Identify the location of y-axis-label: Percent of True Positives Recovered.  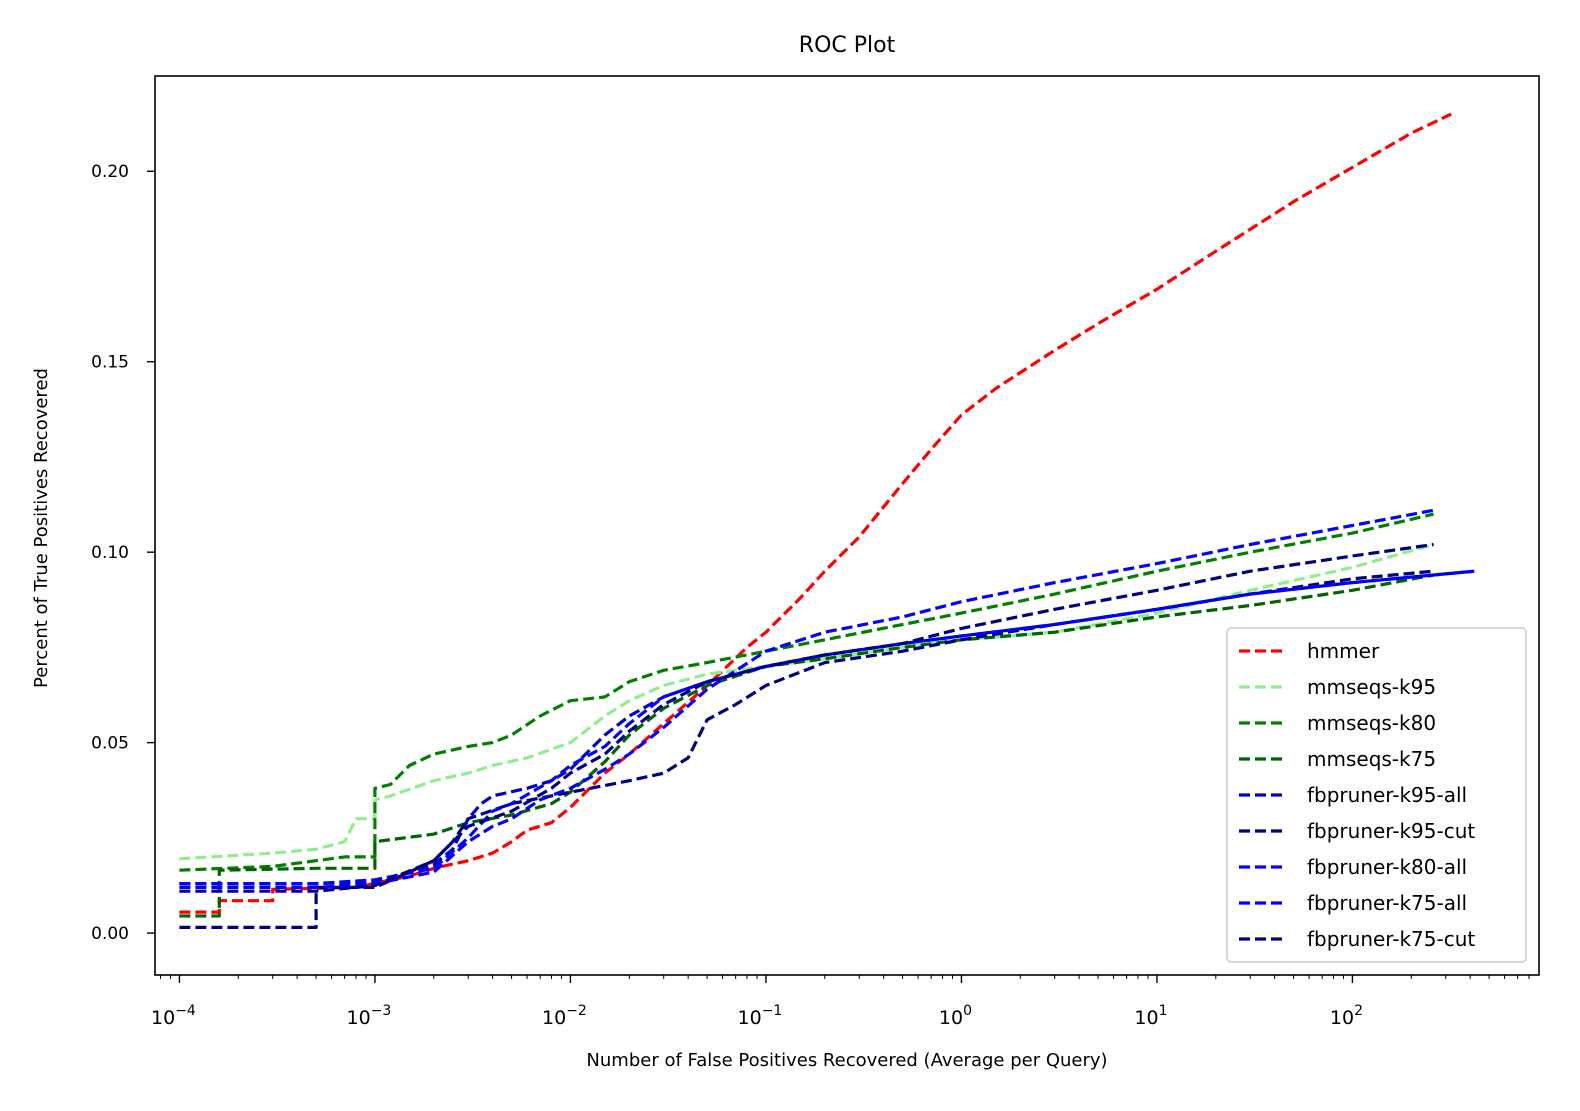
(41, 528).